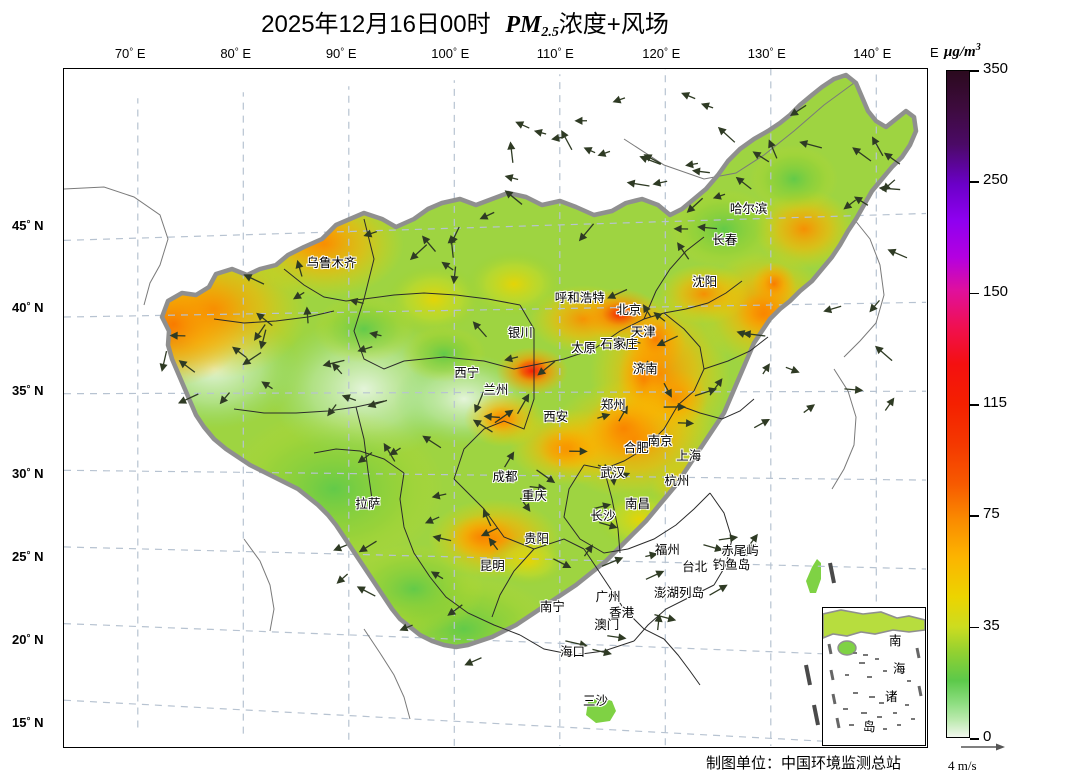 Image resolution: width=1079 pixels, height=782 pixels. I want to click on credit-text: 制图单位：中国环境监测总站, so click(804, 763).